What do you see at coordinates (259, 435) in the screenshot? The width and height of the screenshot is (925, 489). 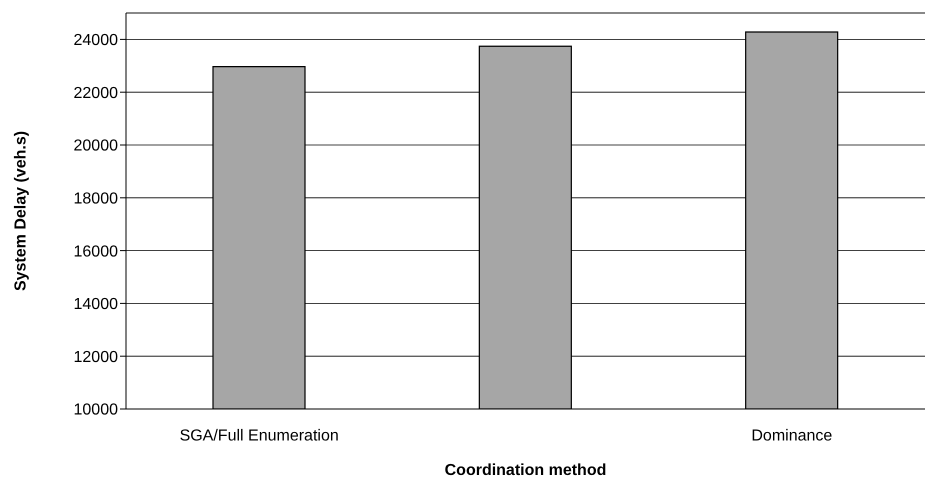 I see `x-tick-label: SGA/Full Enumeration` at bounding box center [259, 435].